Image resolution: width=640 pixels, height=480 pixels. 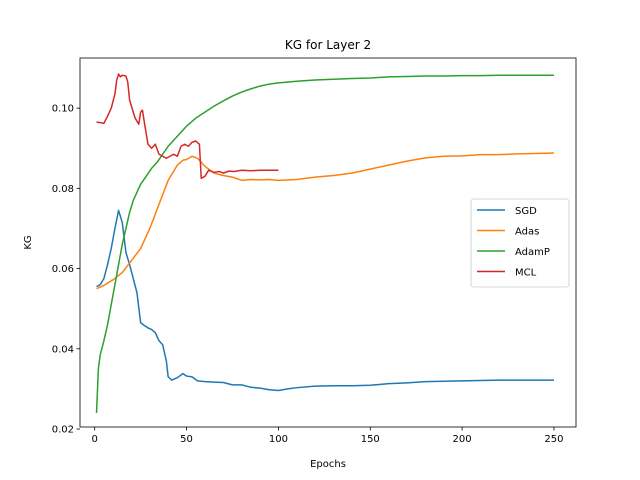 What do you see at coordinates (553, 439) in the screenshot?
I see `x-tick-label: 250` at bounding box center [553, 439].